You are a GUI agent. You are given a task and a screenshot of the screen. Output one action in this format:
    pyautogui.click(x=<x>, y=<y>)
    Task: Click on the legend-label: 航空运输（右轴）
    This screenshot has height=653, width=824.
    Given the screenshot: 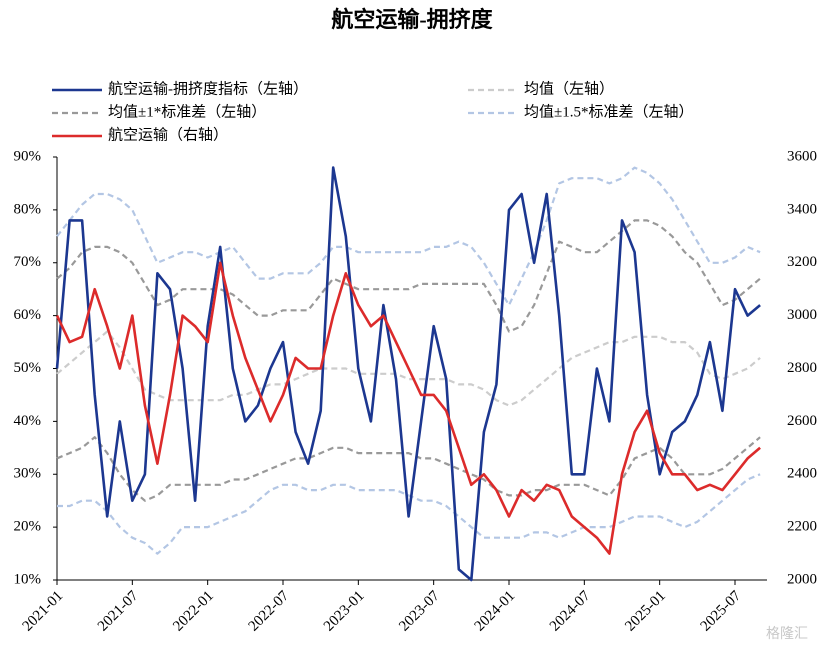 What is the action you would take?
    pyautogui.click(x=168, y=134)
    